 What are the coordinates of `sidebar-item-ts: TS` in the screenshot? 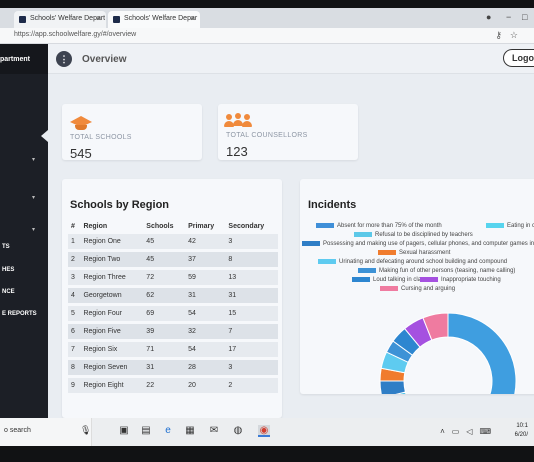 It's located at (6, 247).